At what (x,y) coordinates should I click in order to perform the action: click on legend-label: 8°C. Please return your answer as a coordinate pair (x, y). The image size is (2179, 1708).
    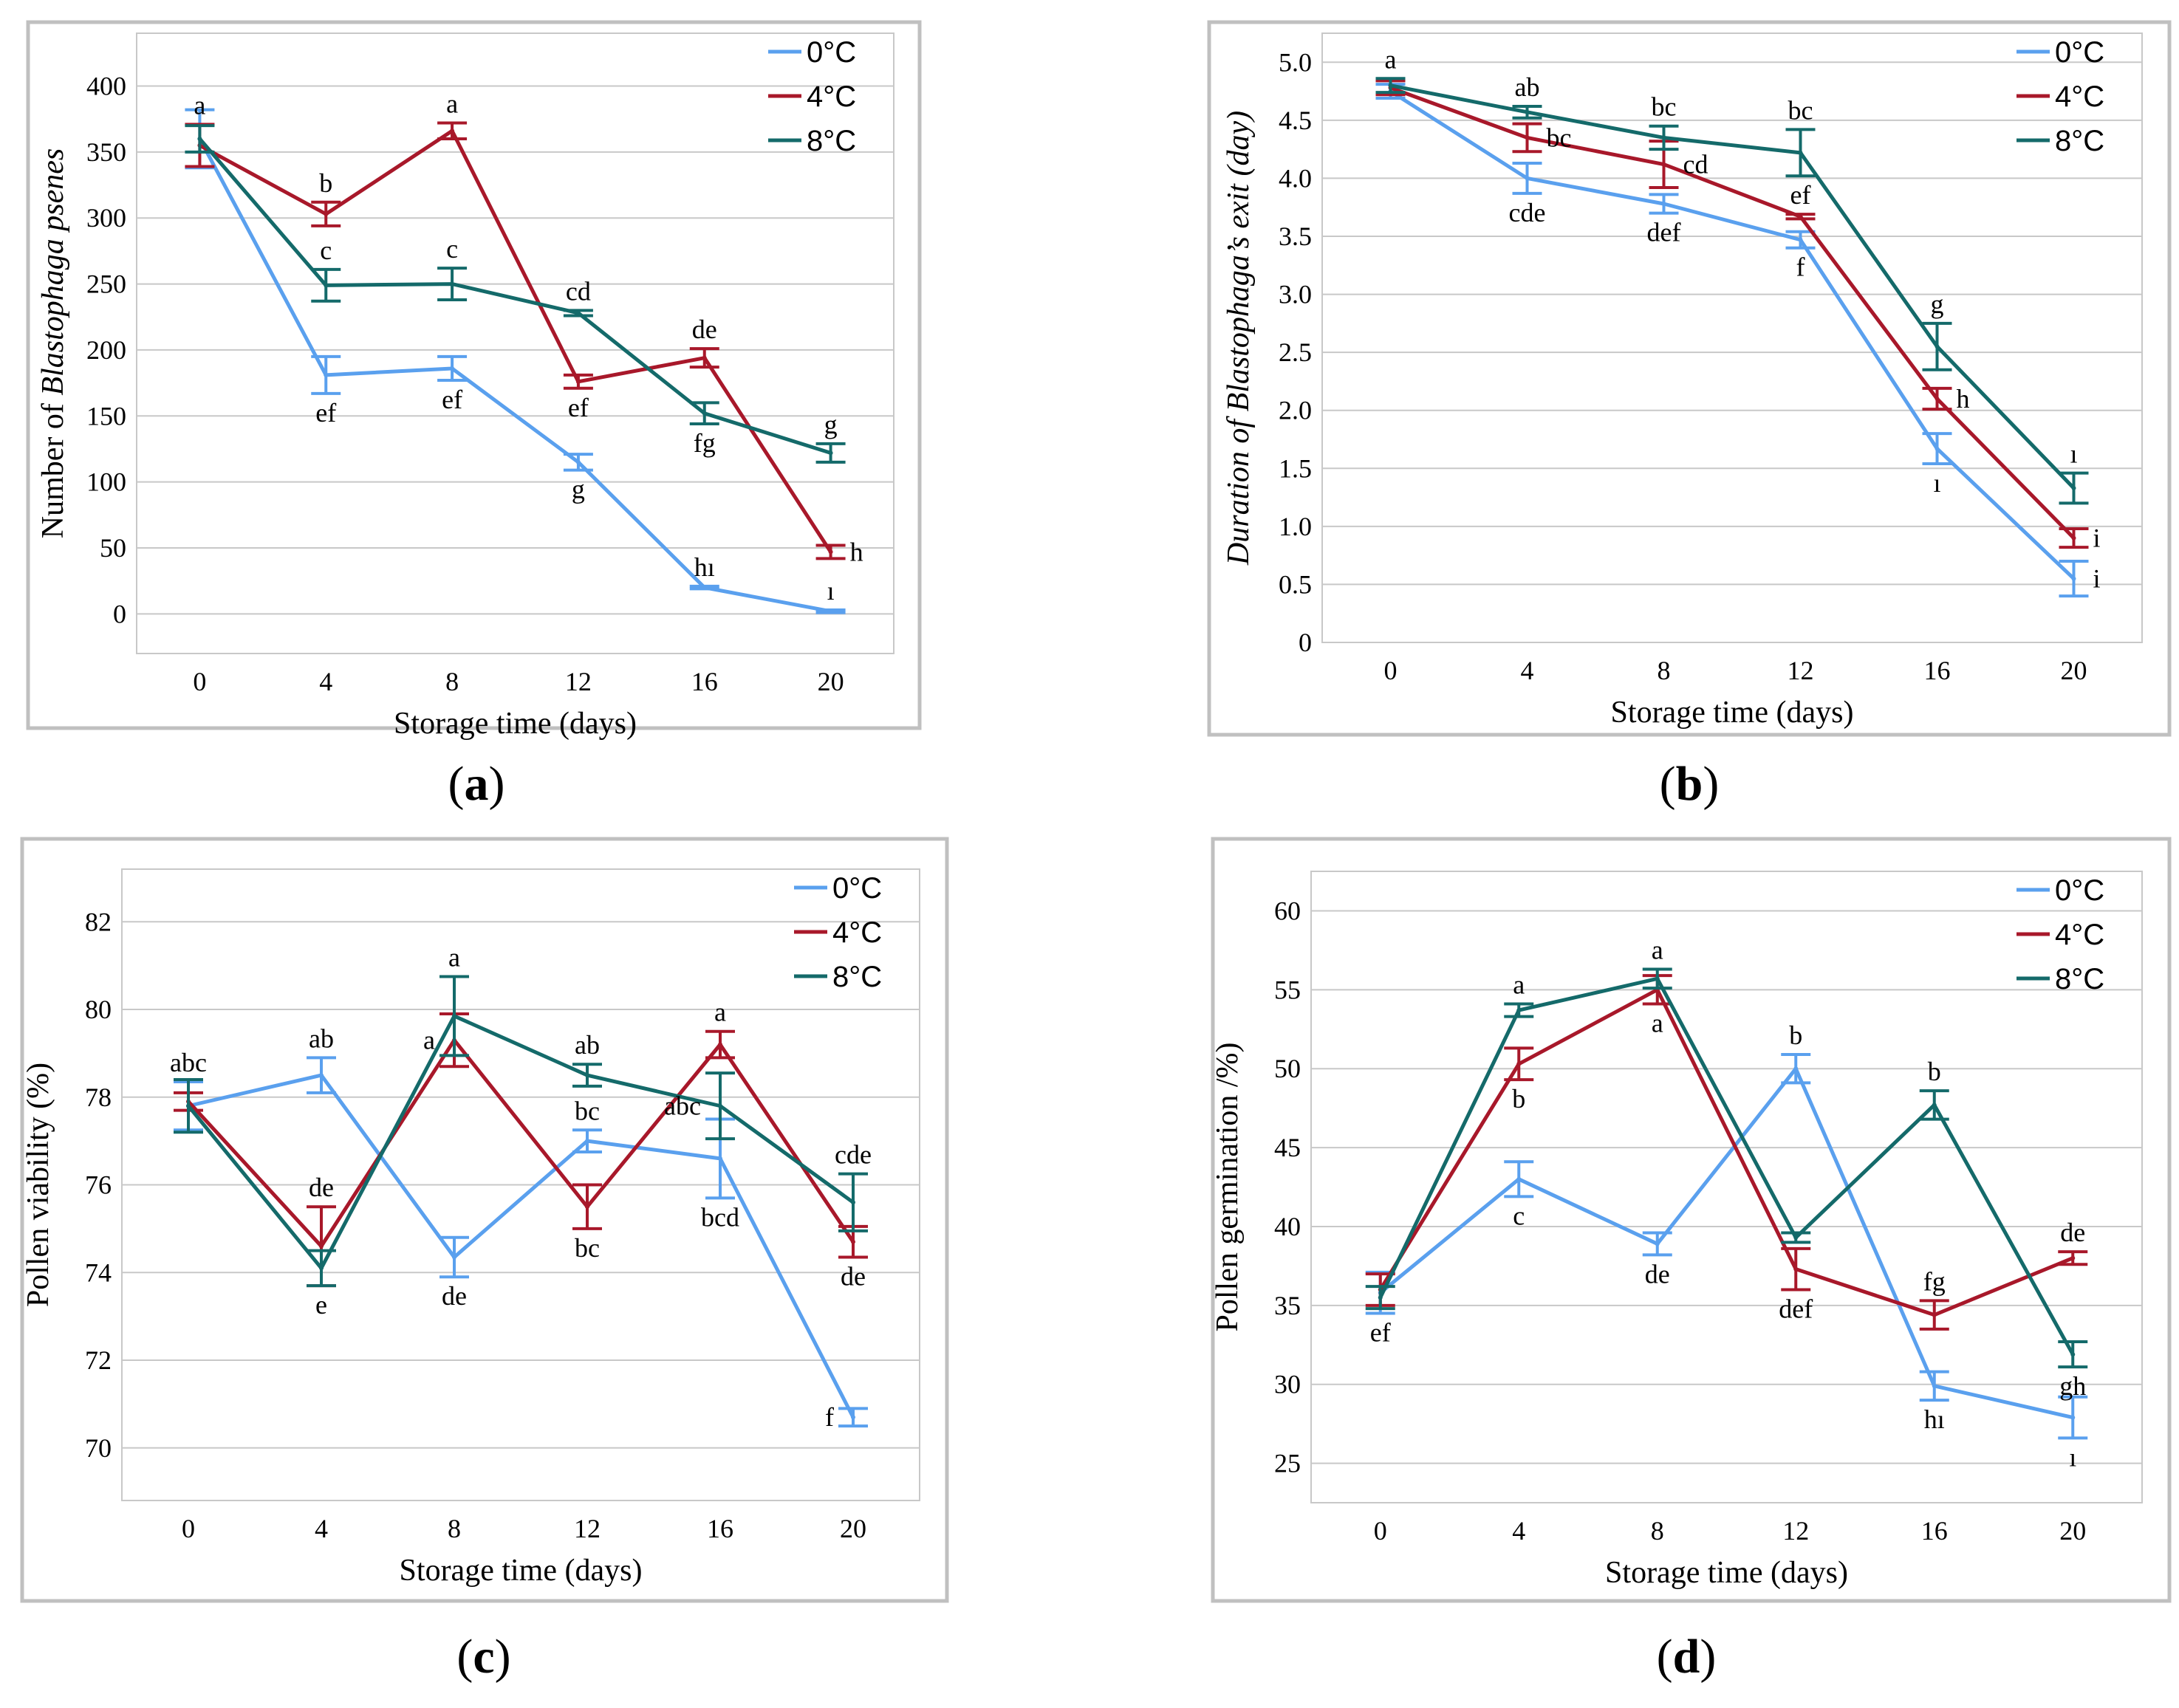
    Looking at the image, I should click on (831, 141).